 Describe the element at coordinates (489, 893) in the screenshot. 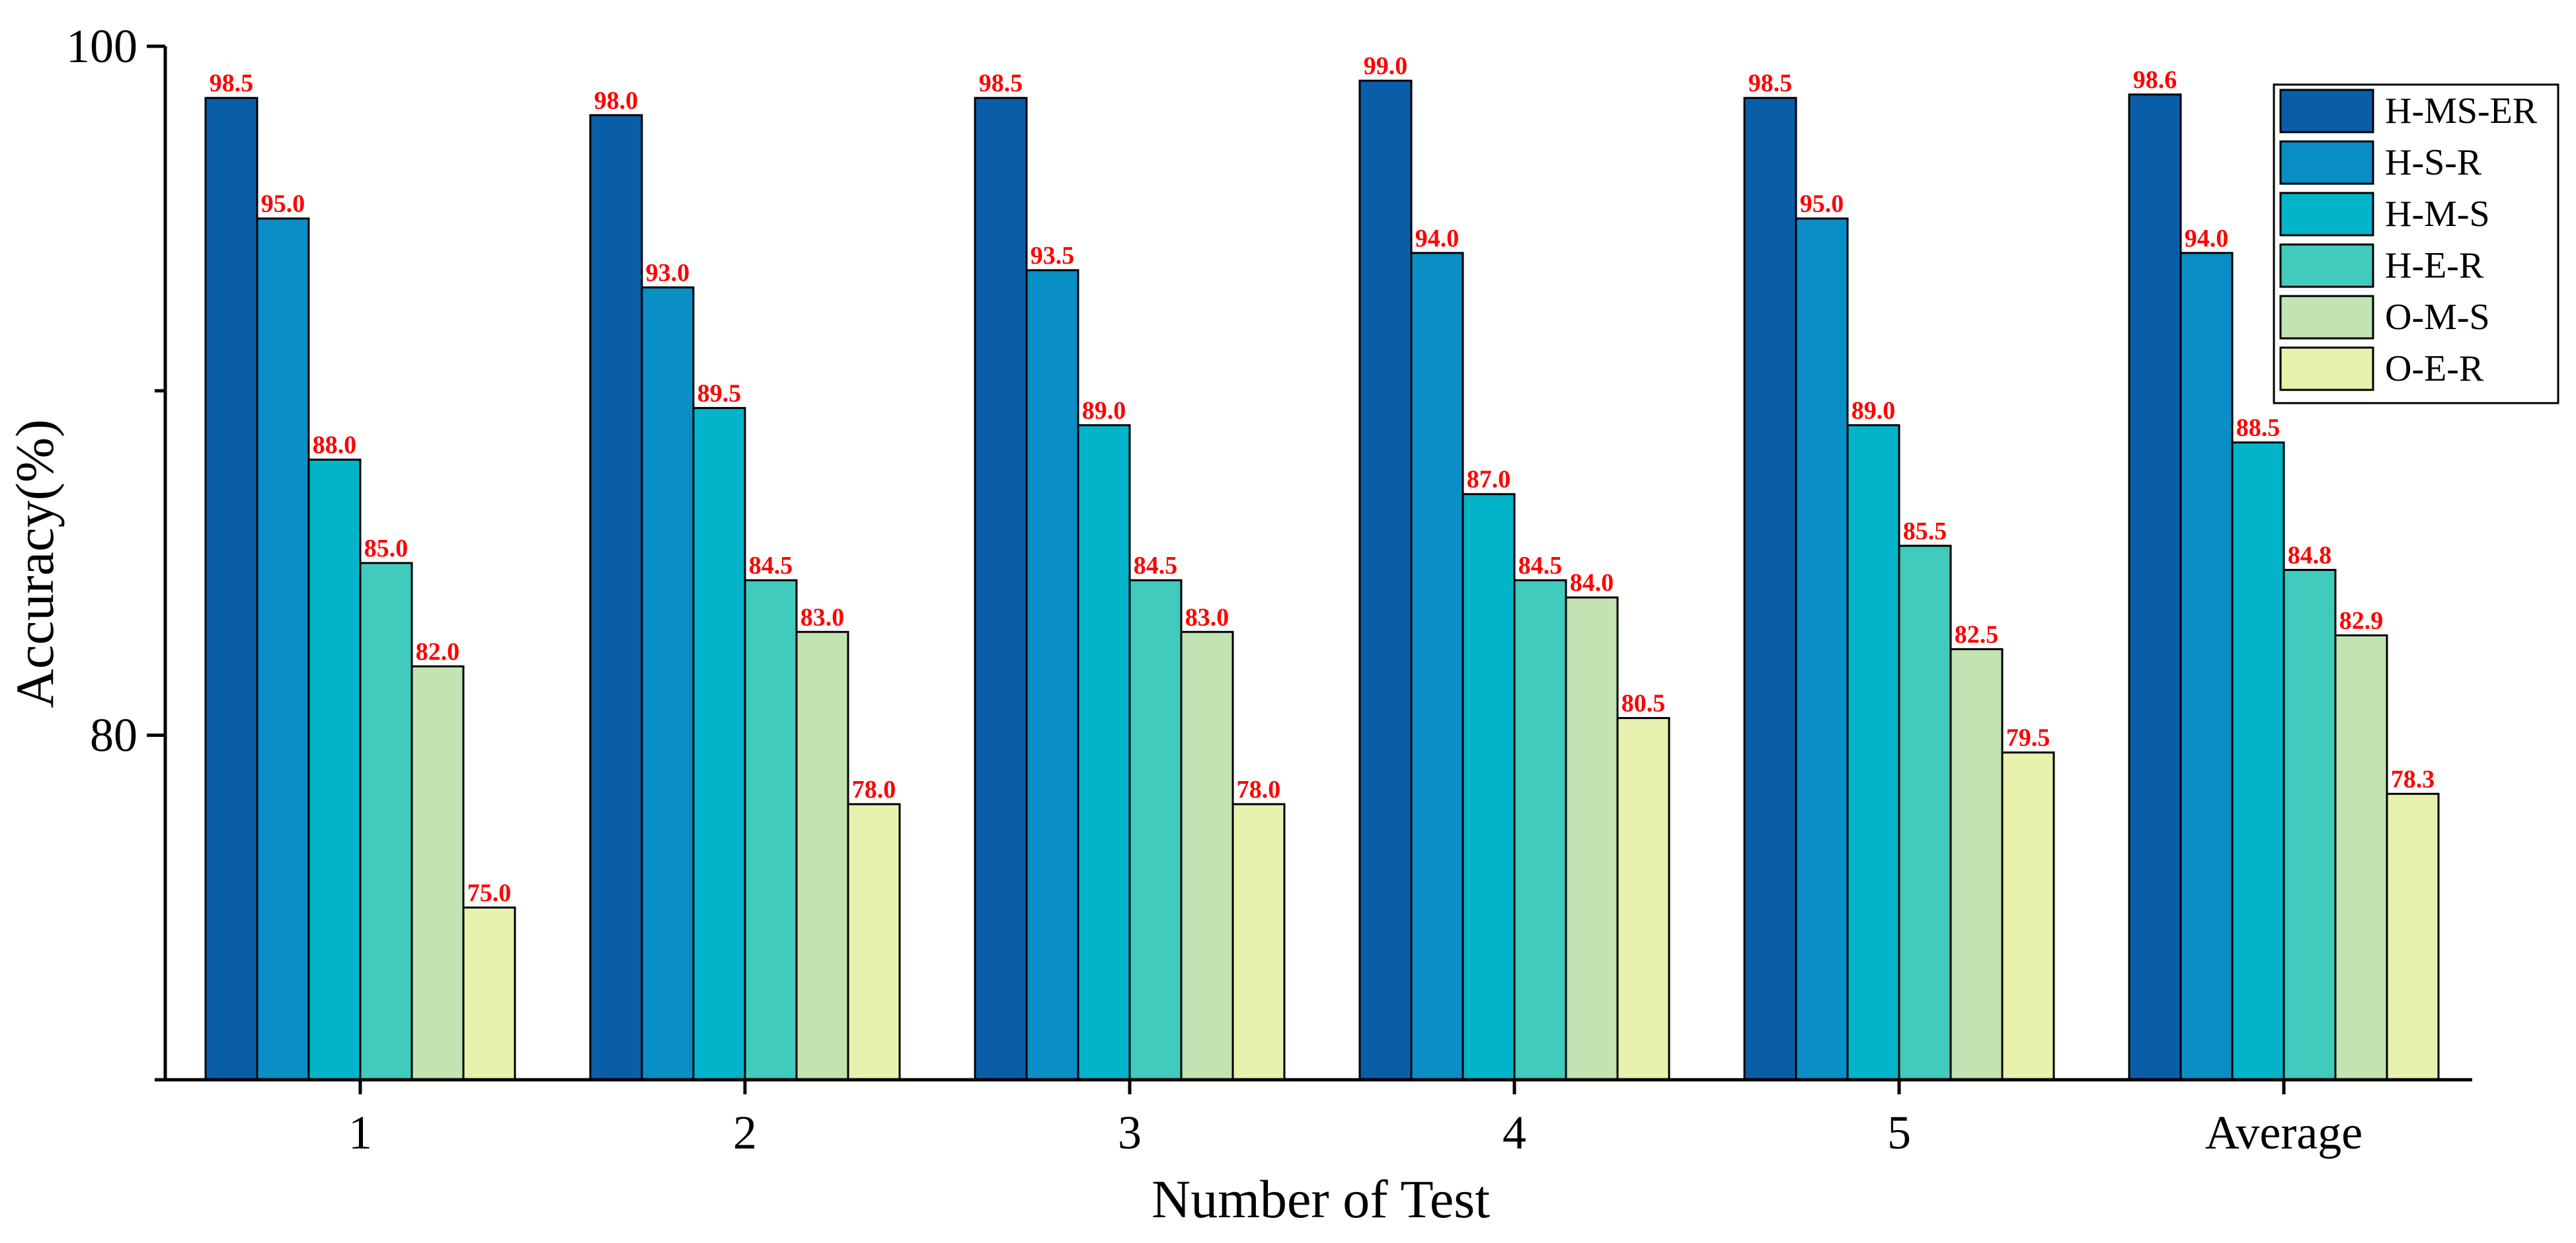

I see `value-label: 75.0` at that location.